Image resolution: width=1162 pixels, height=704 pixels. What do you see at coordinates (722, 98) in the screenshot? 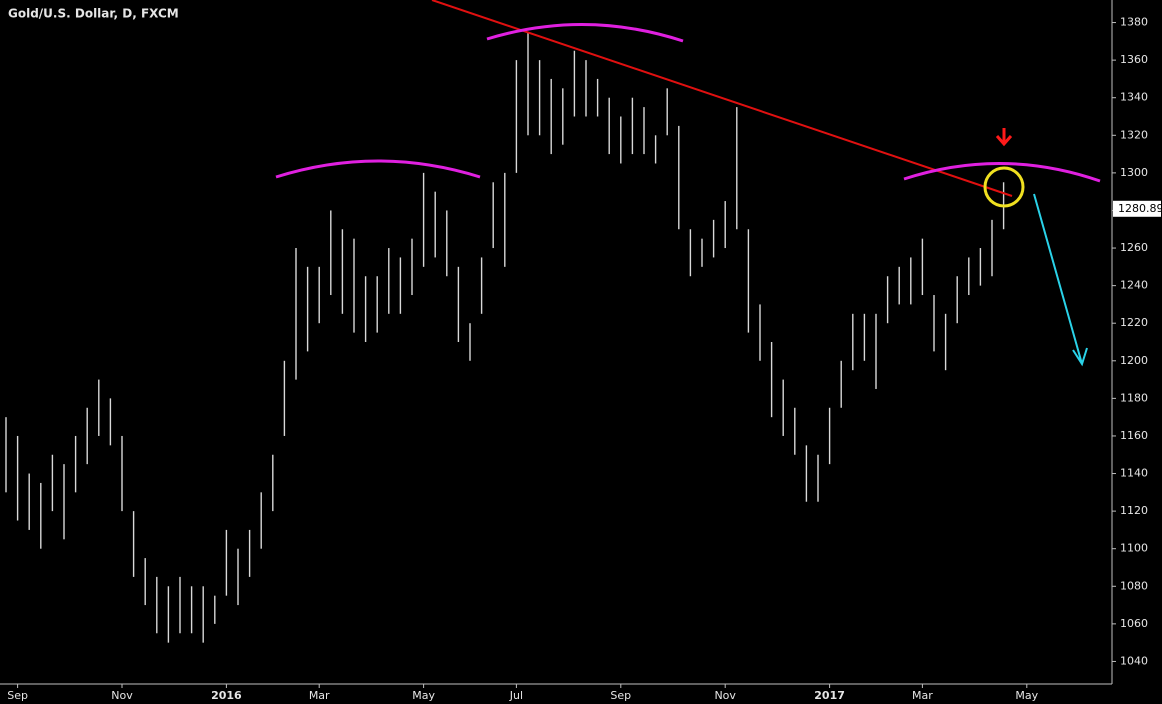
I see `trend-line` at bounding box center [722, 98].